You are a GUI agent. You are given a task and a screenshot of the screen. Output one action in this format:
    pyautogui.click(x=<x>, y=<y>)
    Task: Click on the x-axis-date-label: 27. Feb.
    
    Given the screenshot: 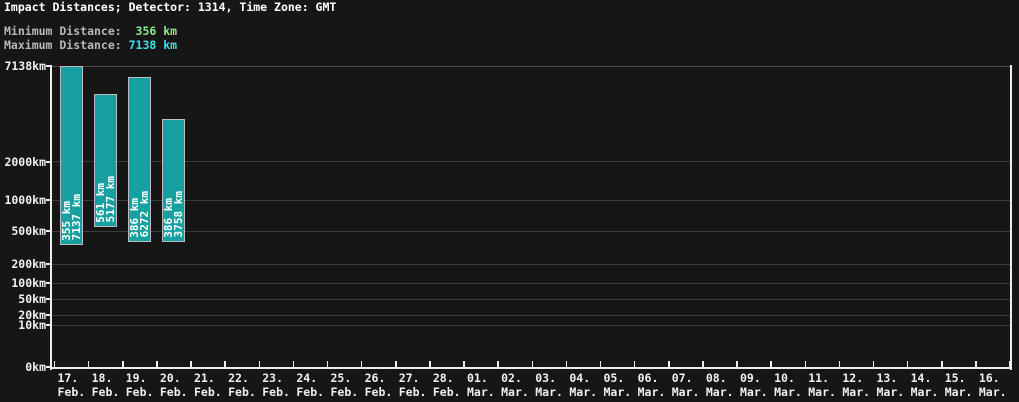 What is the action you would take?
    pyautogui.click(x=412, y=385)
    